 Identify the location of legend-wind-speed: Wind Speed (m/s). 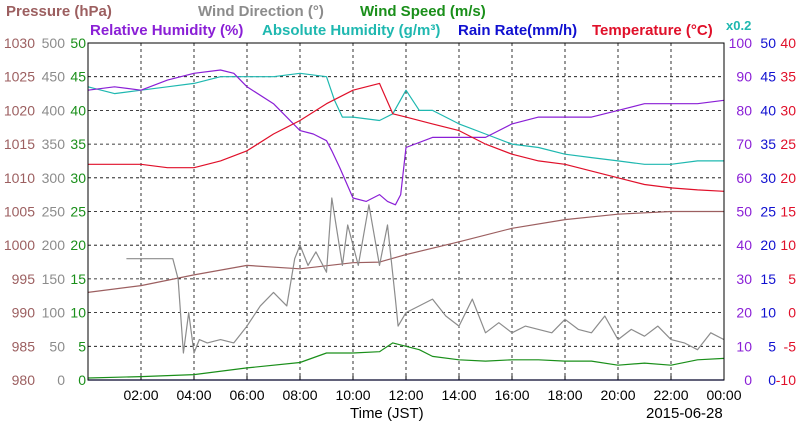
(423, 11).